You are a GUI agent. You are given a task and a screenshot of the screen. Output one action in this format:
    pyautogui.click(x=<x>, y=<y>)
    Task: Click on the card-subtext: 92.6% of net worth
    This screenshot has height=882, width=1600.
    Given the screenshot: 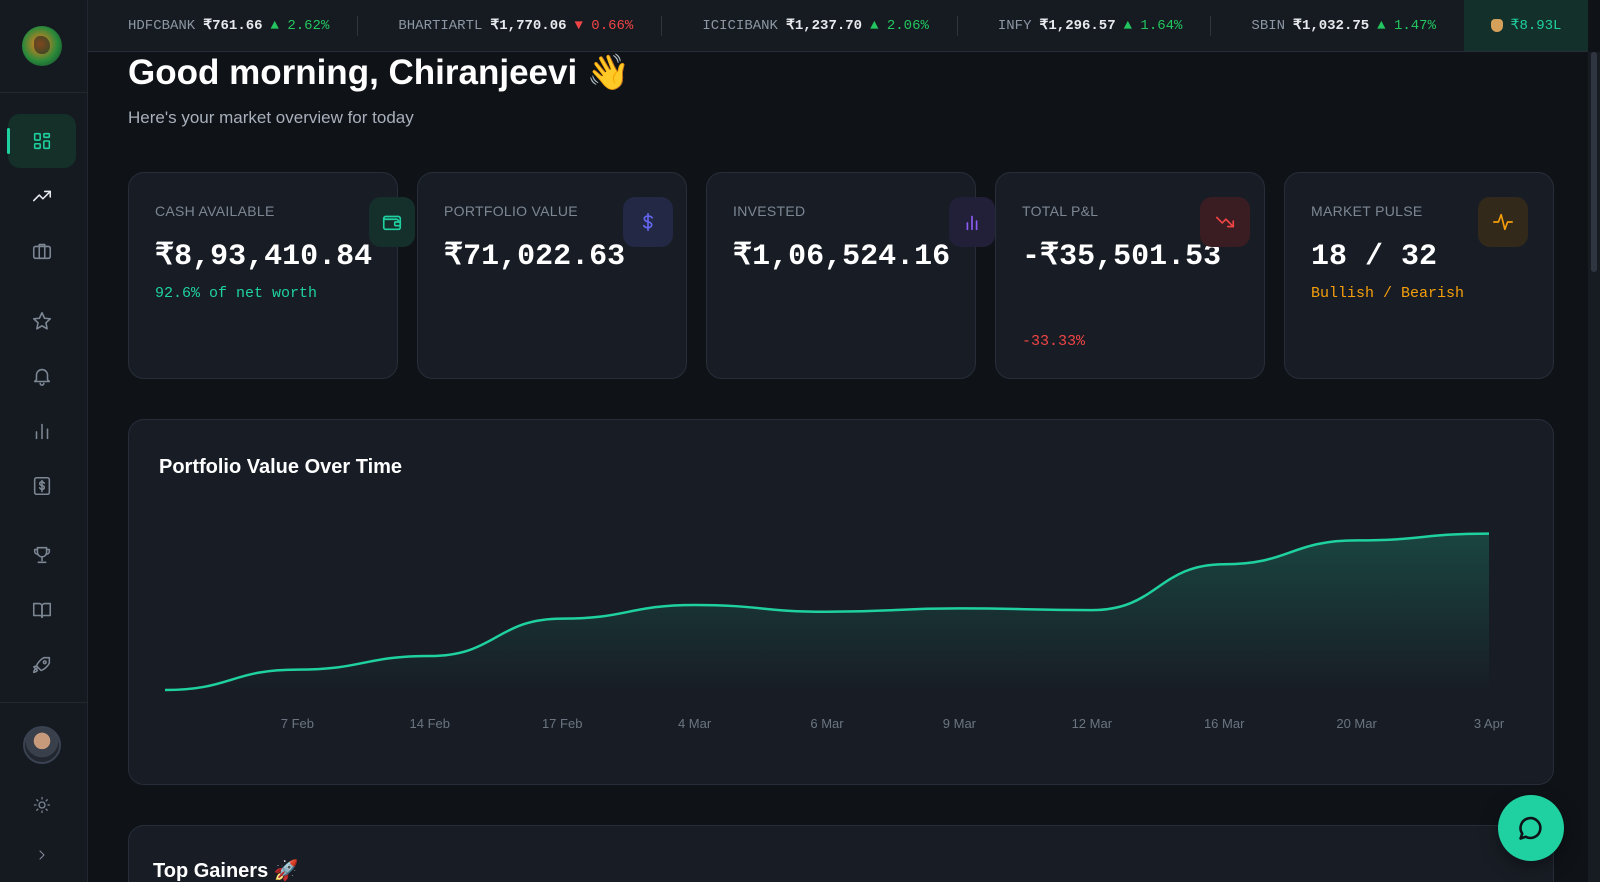 What is the action you would take?
    pyautogui.click(x=236, y=293)
    